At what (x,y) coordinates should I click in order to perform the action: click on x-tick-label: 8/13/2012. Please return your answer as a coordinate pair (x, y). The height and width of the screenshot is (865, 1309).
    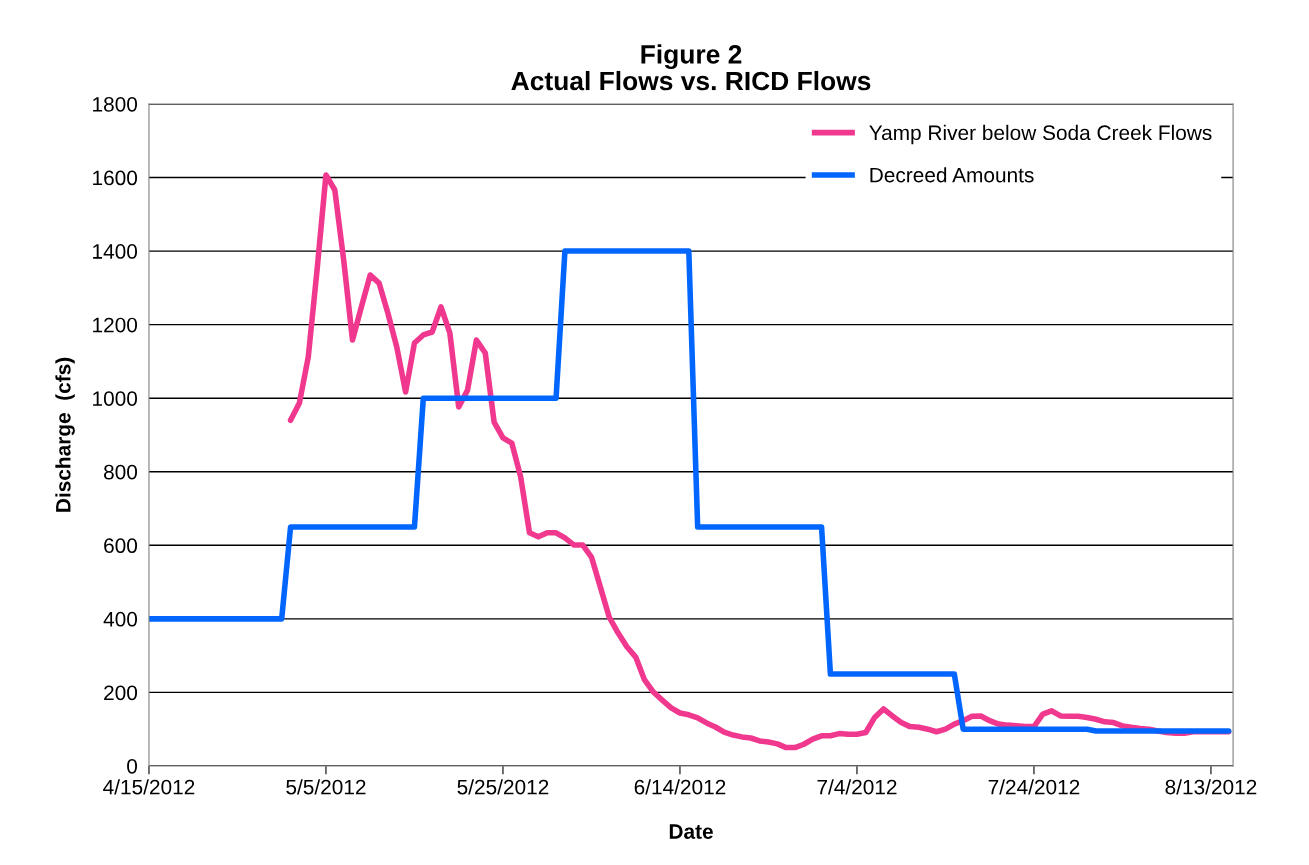
    Looking at the image, I should click on (1211, 787).